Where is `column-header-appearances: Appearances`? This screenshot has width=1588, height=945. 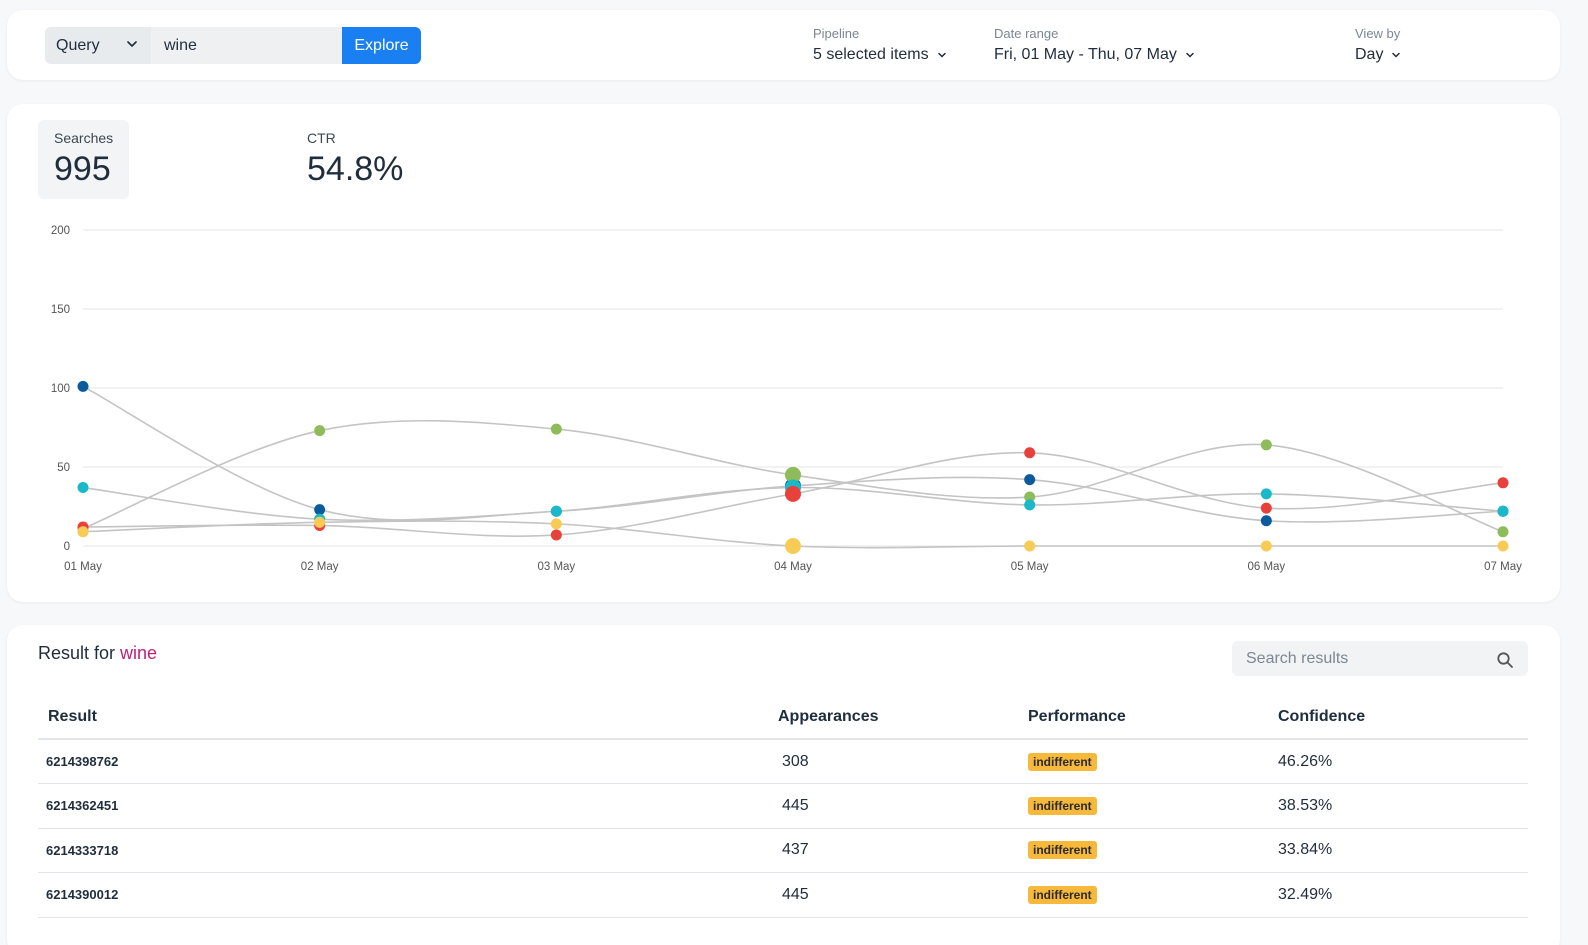
column-header-appearances: Appearances is located at coordinates (903, 717).